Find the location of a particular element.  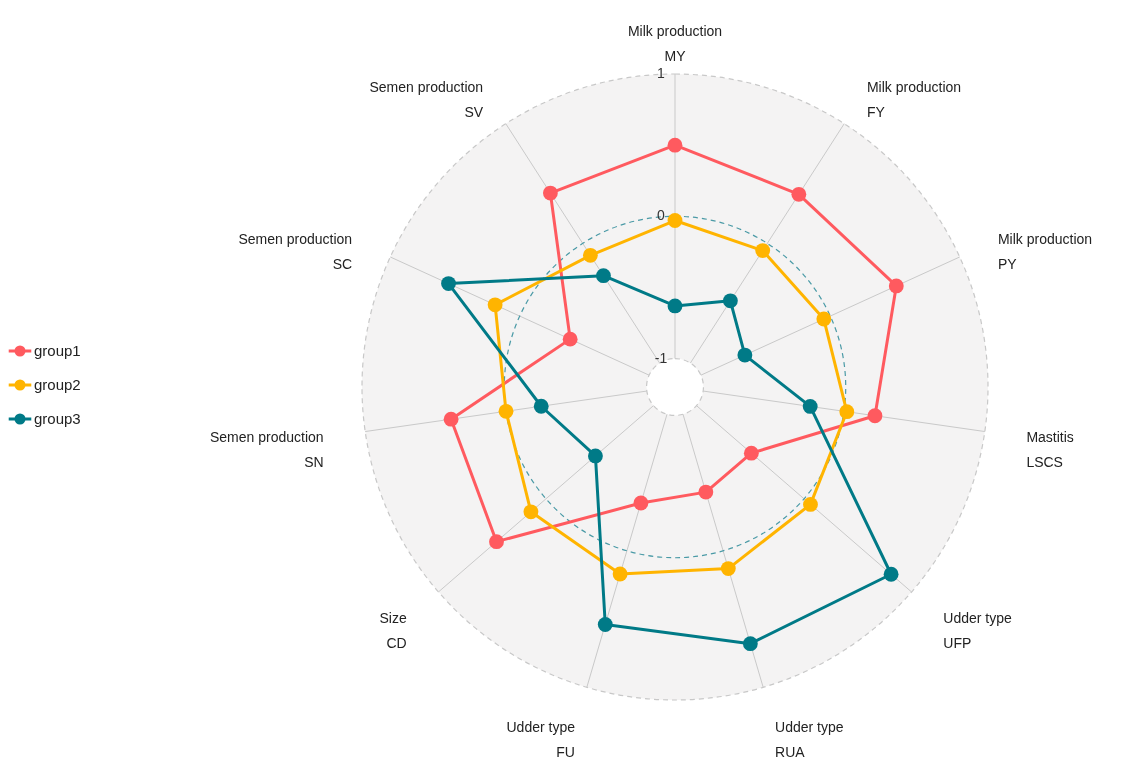

spoke-label: Milk production MY is located at coordinates (675, 43).